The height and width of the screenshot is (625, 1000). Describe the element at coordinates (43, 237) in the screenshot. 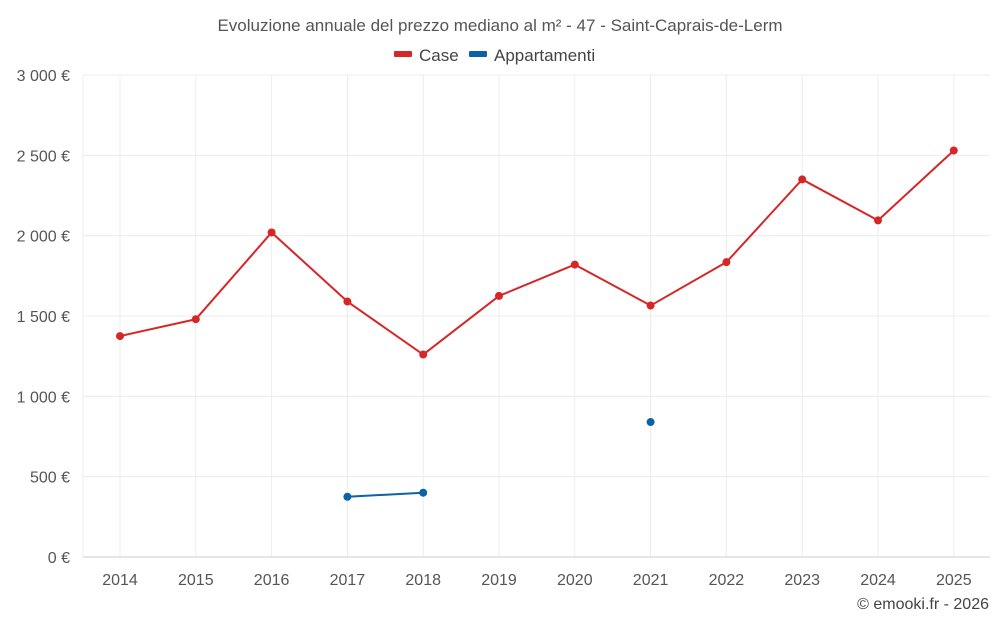

I see `y-tick-label: 2 000 €` at that location.